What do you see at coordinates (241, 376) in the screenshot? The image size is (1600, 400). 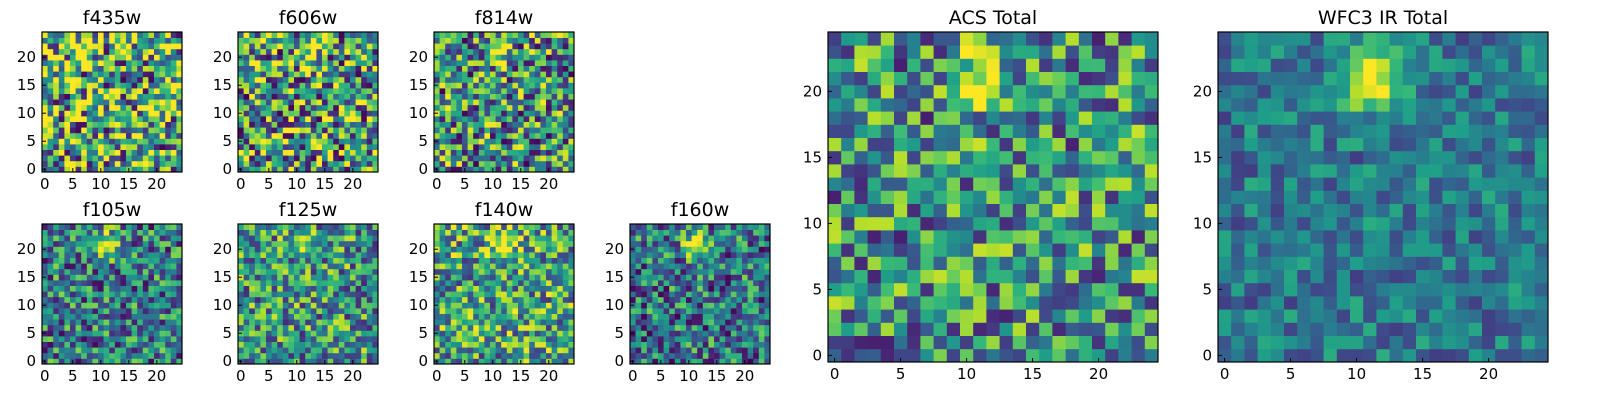 I see `x-tick-label: 0` at bounding box center [241, 376].